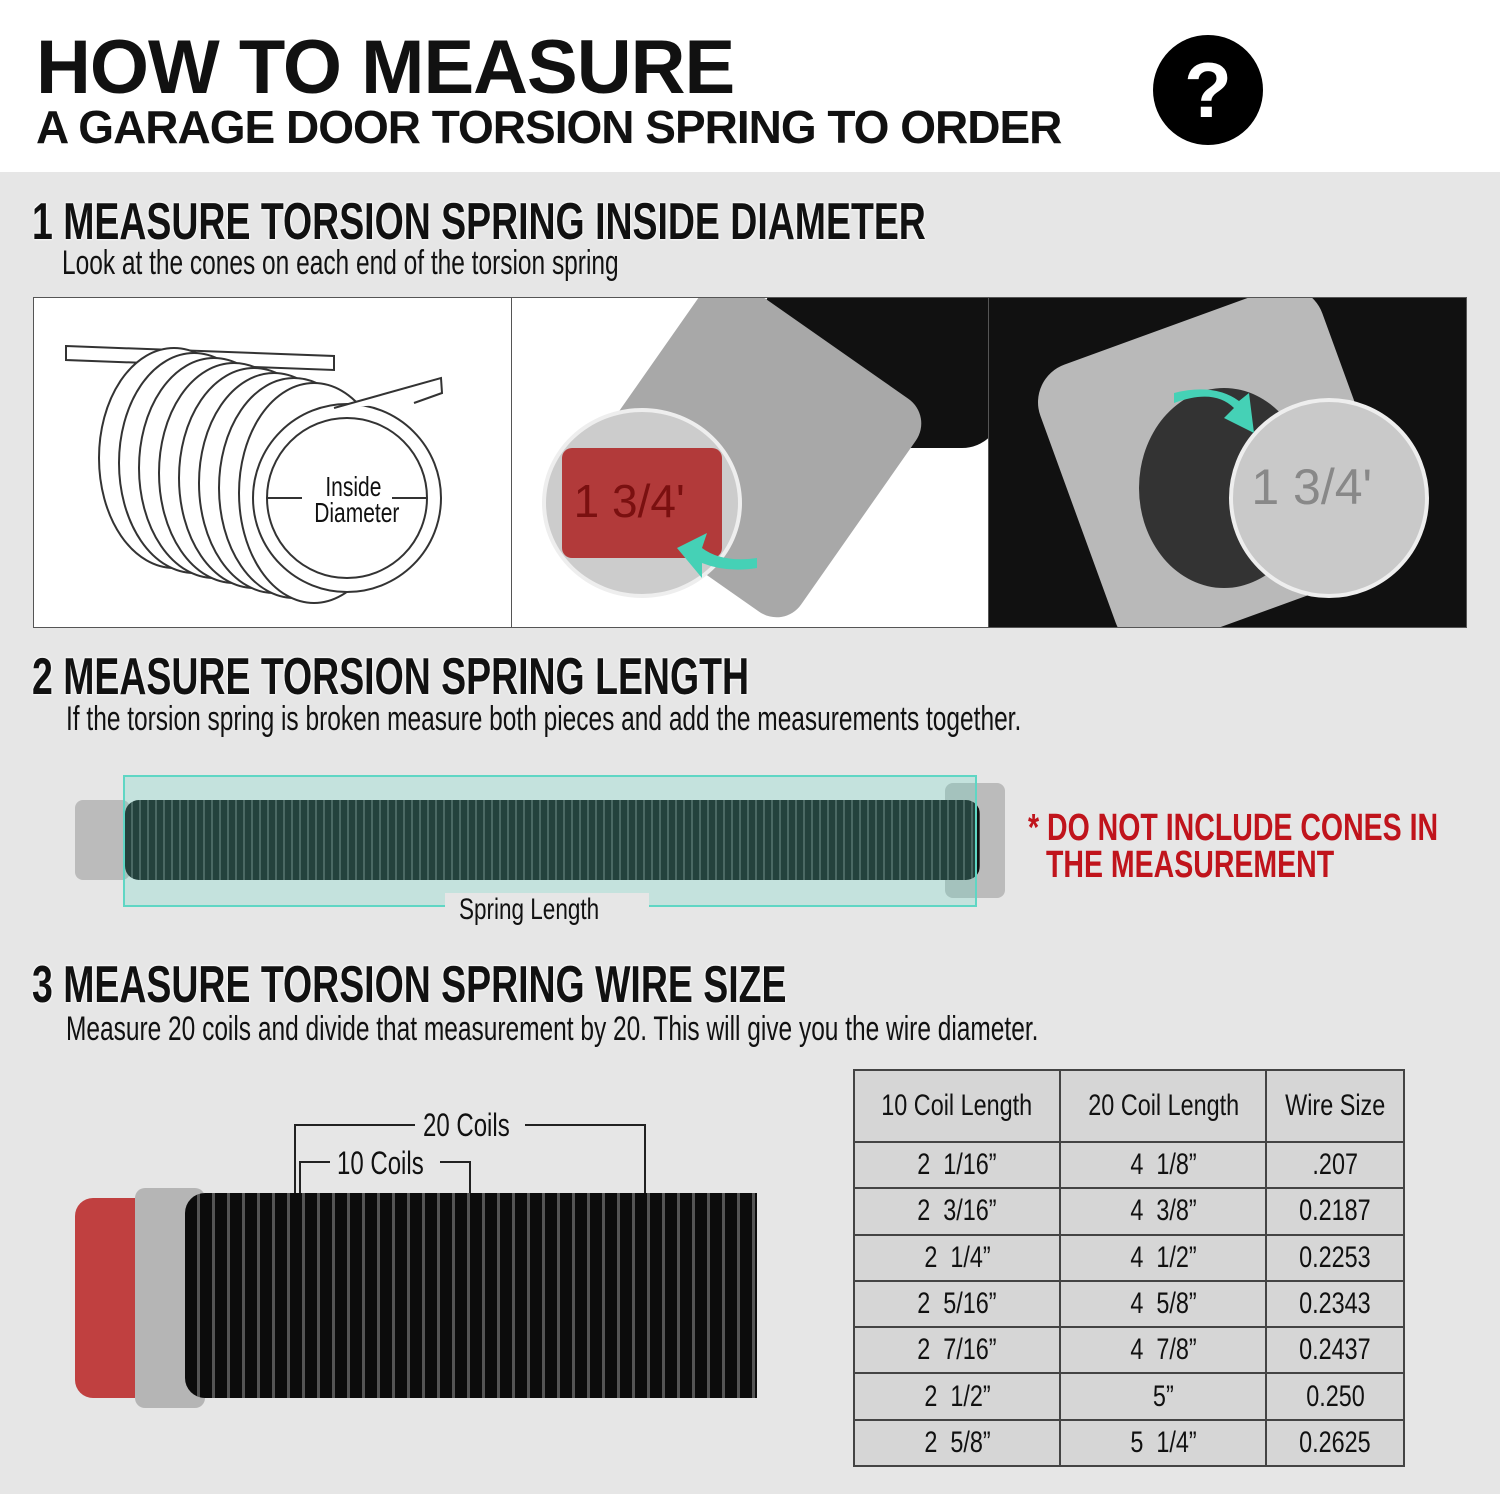  Describe the element at coordinates (479, 222) in the screenshot. I see `step1-heading: 1 MEASURE TORSION SPRING INSIDE DIAMETER` at that location.